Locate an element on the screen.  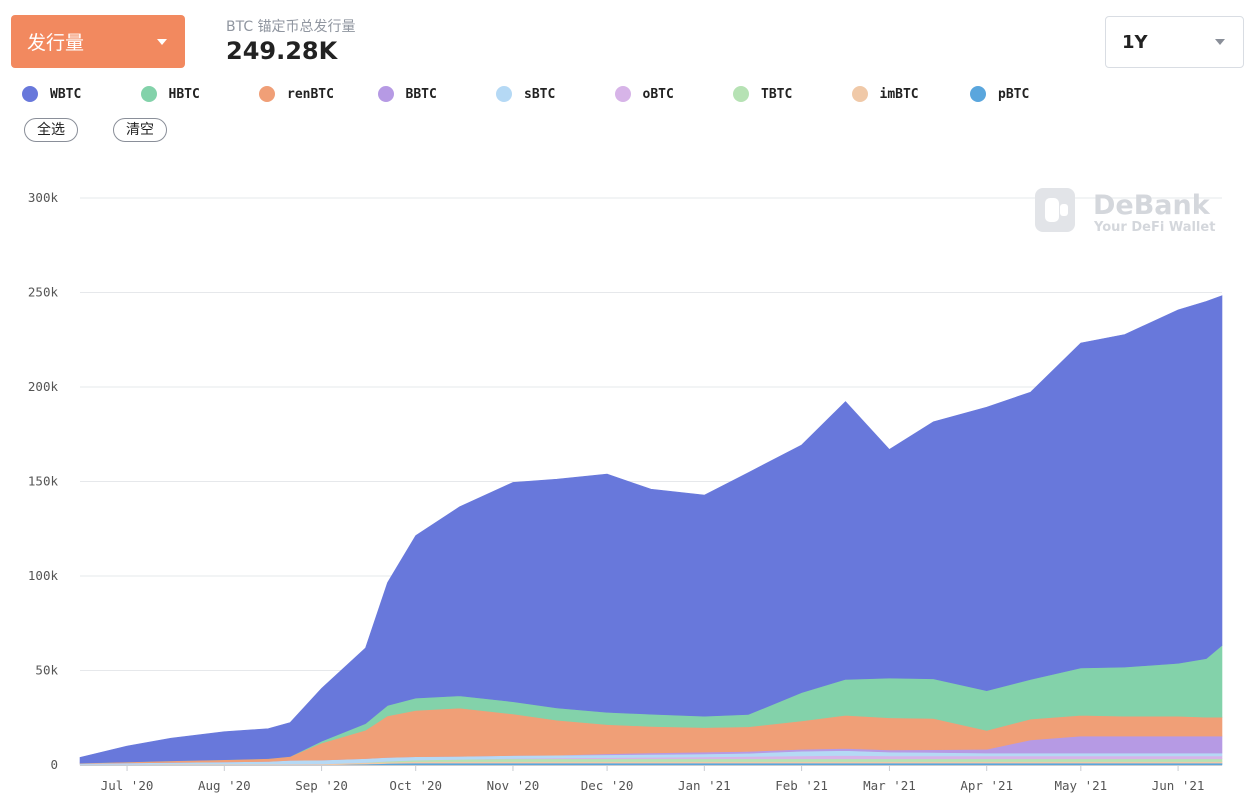
y-tick-label: 200k is located at coordinates (43, 386).